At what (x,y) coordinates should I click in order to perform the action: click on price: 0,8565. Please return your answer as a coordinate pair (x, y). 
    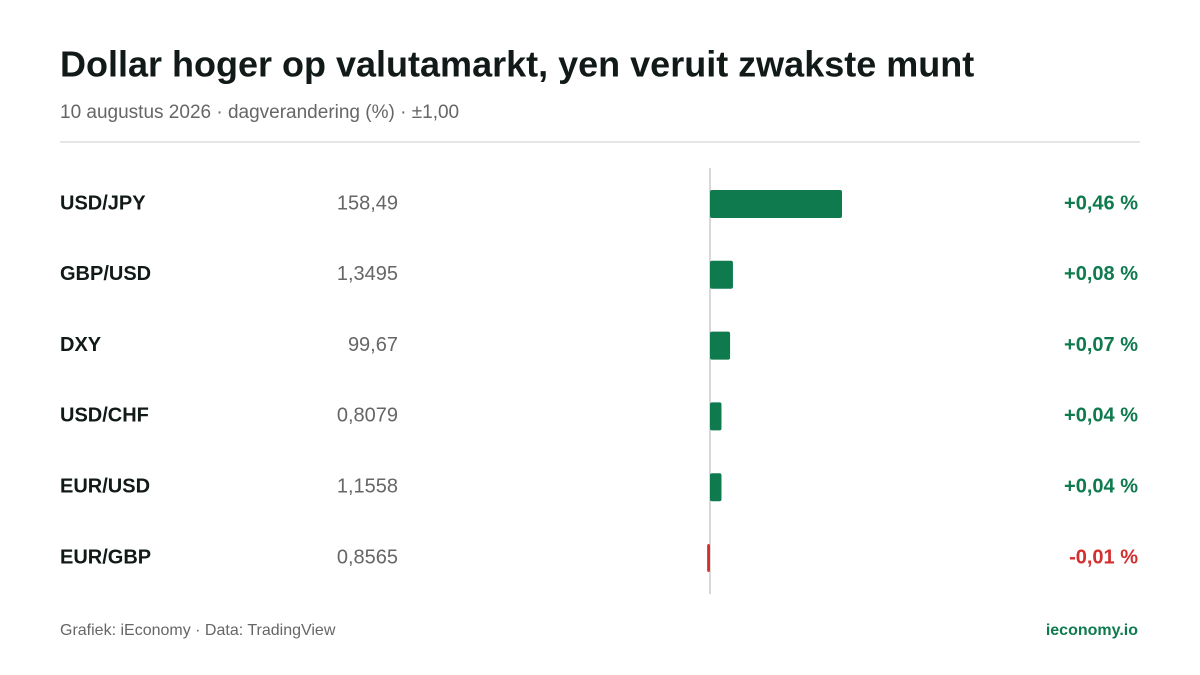
    Looking at the image, I should click on (367, 557).